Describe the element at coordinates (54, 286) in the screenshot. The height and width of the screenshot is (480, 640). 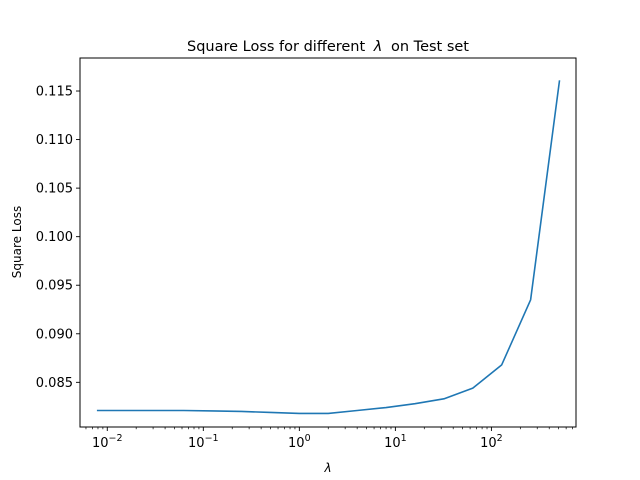
I see `y-tick-label: 0.095` at that location.